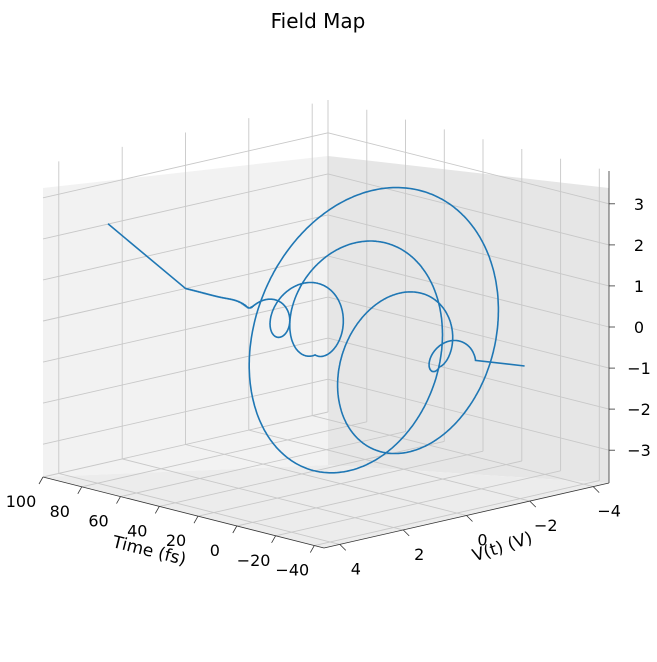 The image size is (657, 662). What do you see at coordinates (639, 368) in the screenshot?
I see `z-tick-label: −1` at bounding box center [639, 368].